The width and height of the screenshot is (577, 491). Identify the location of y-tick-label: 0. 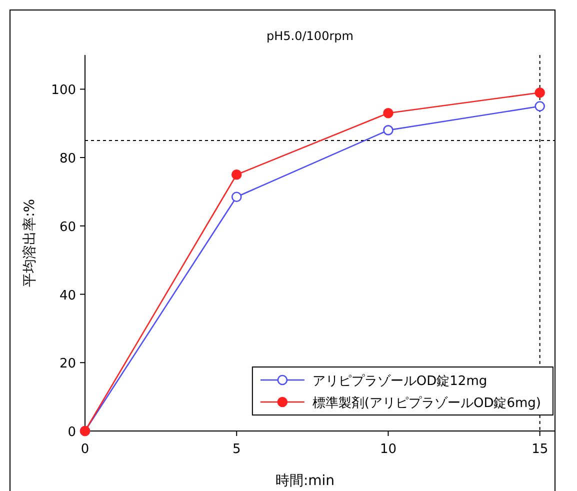
(72, 432).